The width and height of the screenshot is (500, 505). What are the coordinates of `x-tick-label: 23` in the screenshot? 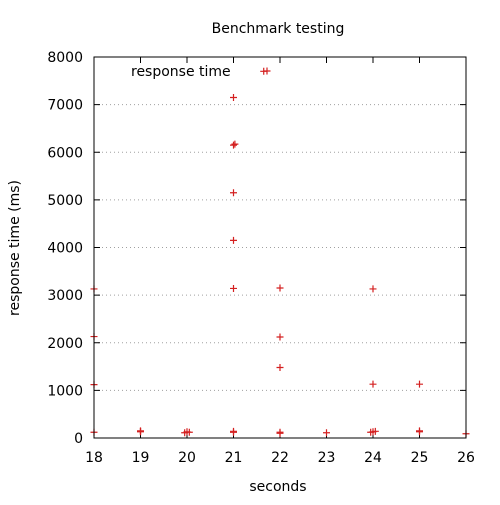 It's located at (327, 458).